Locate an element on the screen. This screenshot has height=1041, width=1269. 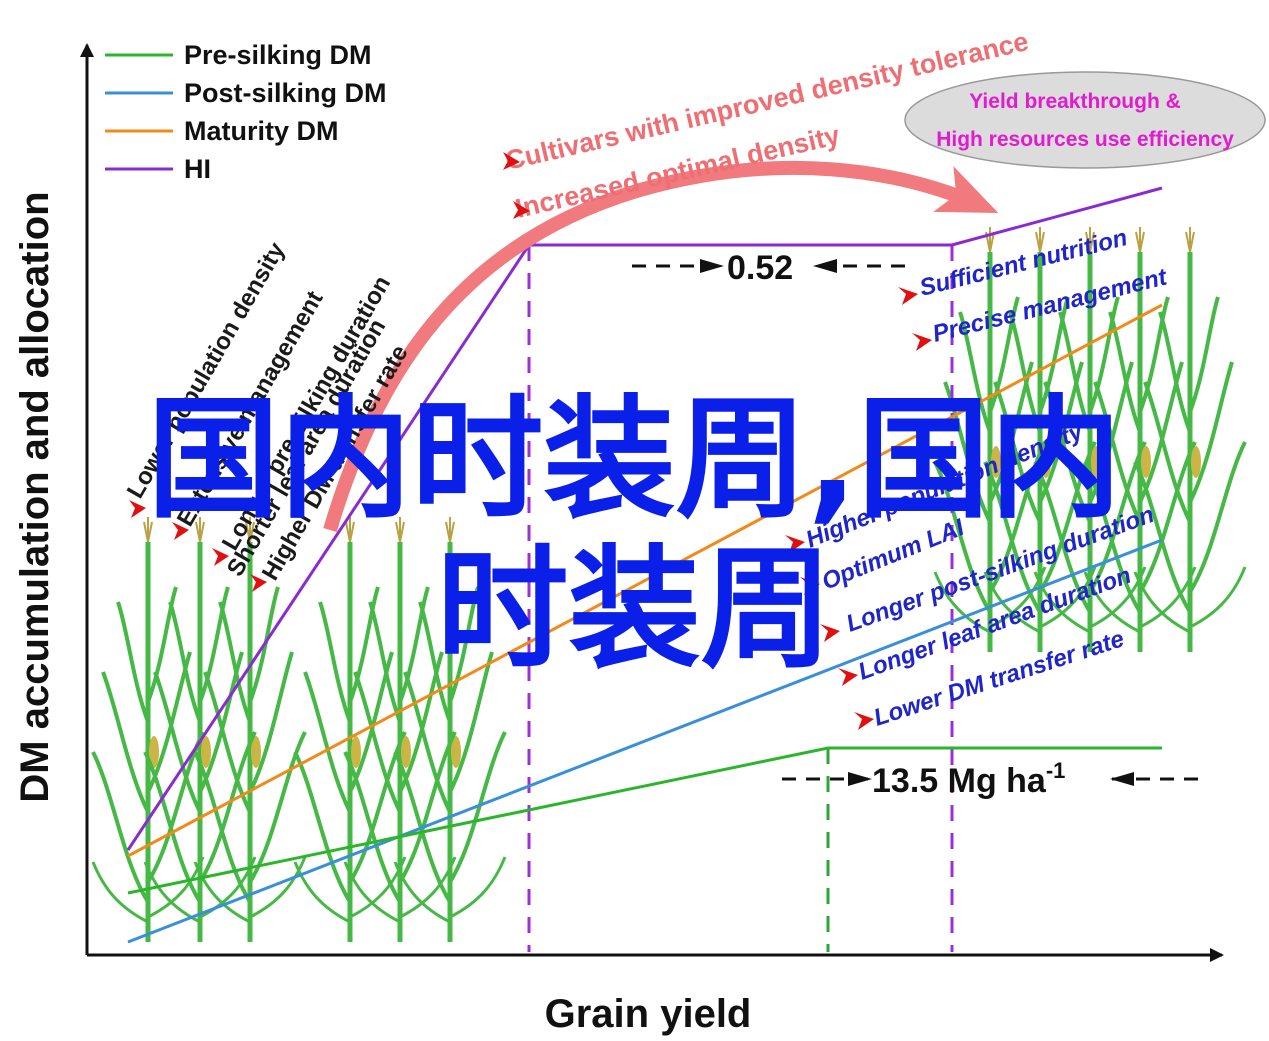
legend-label-pre-silking: Pre-silking DM is located at coordinates (278, 55).